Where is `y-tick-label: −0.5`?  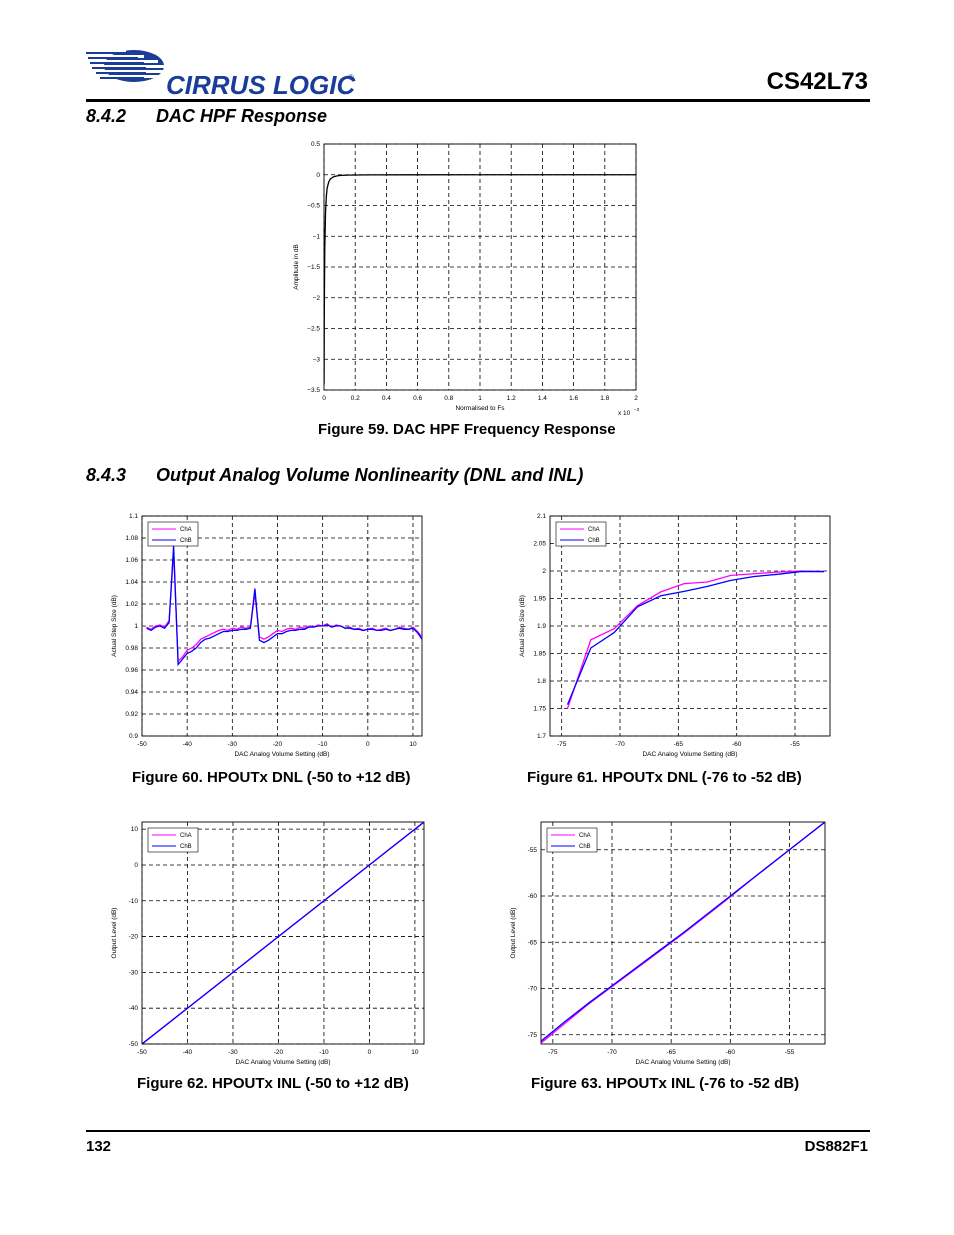 y-tick-label: −0.5 is located at coordinates (313, 206).